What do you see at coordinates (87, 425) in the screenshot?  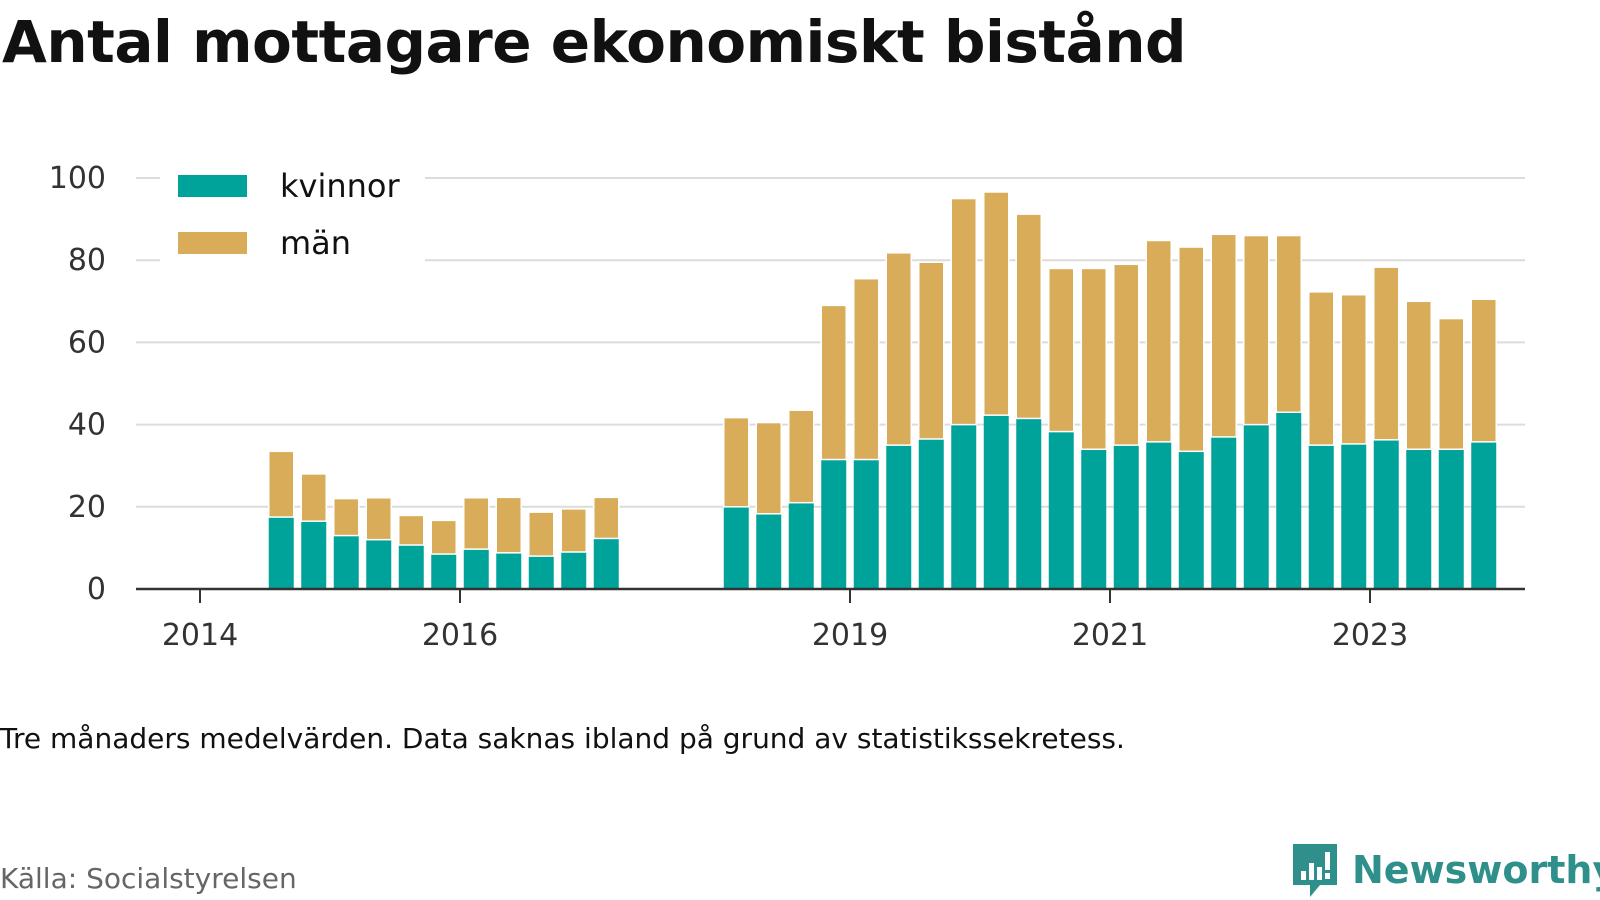 I see `y-tick-label: 40` at bounding box center [87, 425].